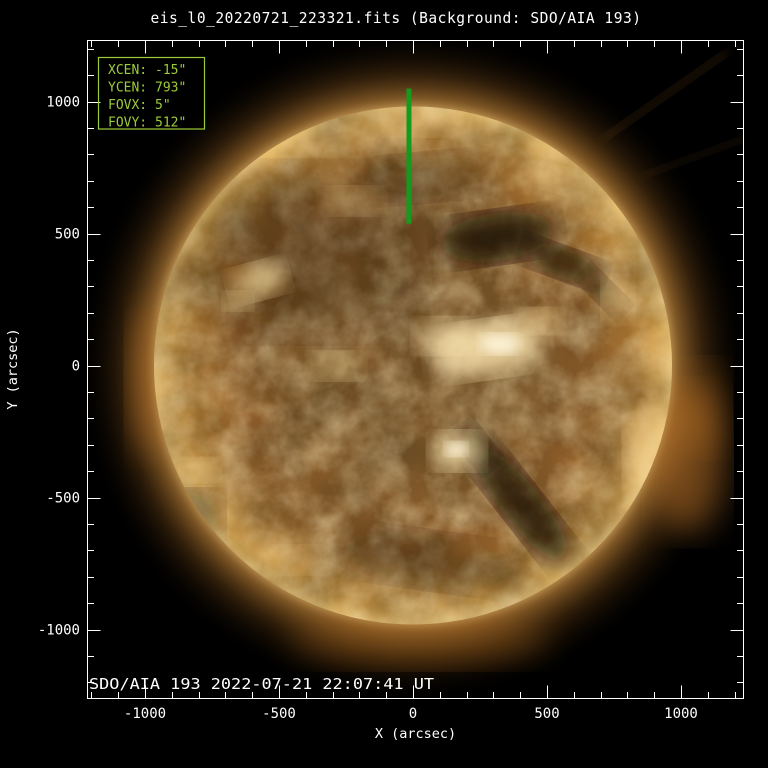 This screenshot has height=768, width=768. What do you see at coordinates (420, 638) in the screenshot?
I see `corona-glow-bottom` at bounding box center [420, 638].